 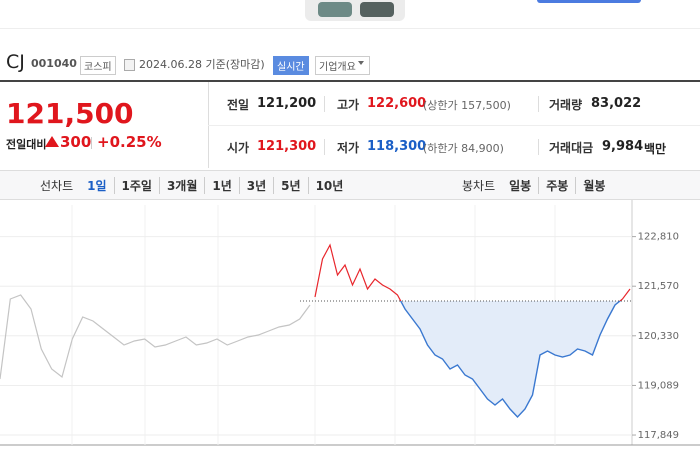 What do you see at coordinates (623, 146) in the screenshot?
I see `stat-value: 9,984` at bounding box center [623, 146].